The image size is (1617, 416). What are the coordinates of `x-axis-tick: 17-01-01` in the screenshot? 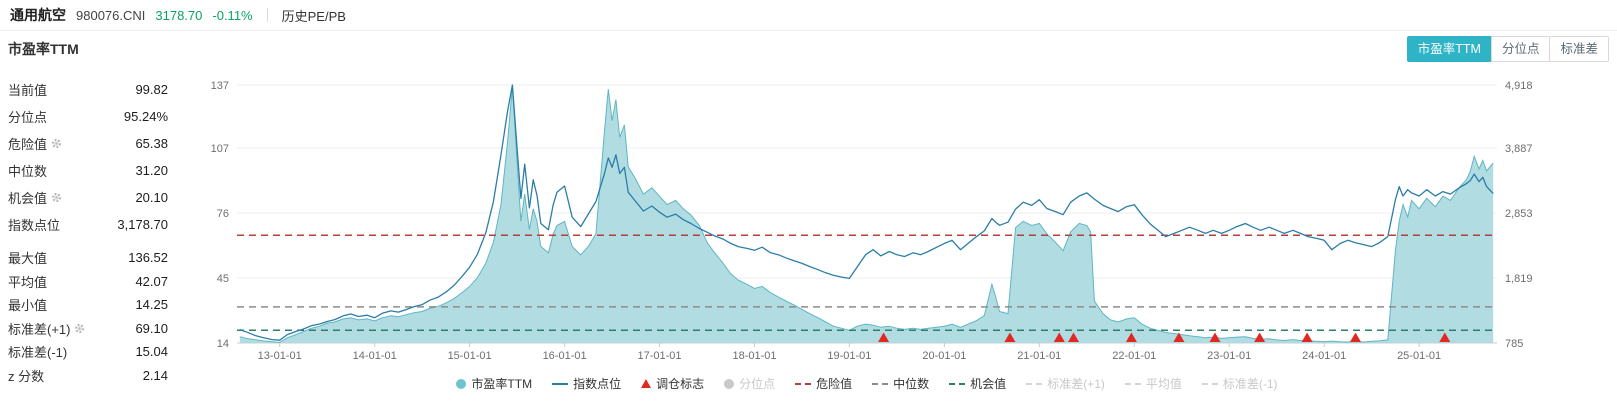 It's located at (659, 356).